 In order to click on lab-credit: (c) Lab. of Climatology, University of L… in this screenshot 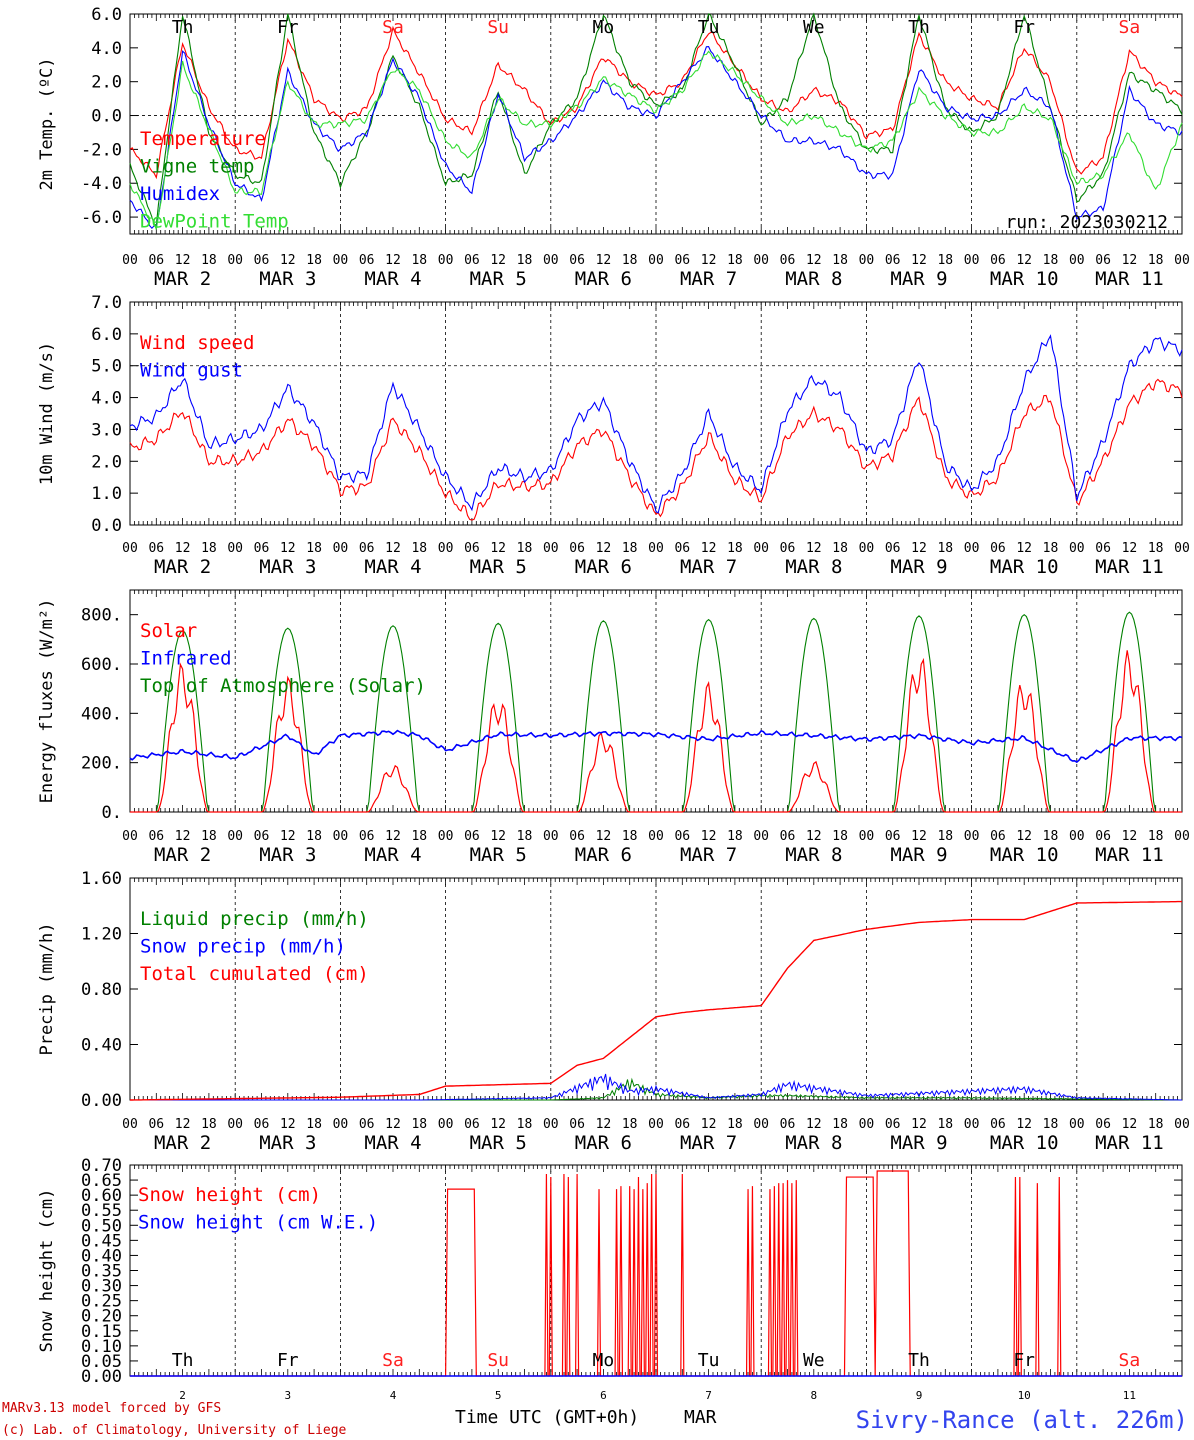, I will do `click(174, 1430)`.